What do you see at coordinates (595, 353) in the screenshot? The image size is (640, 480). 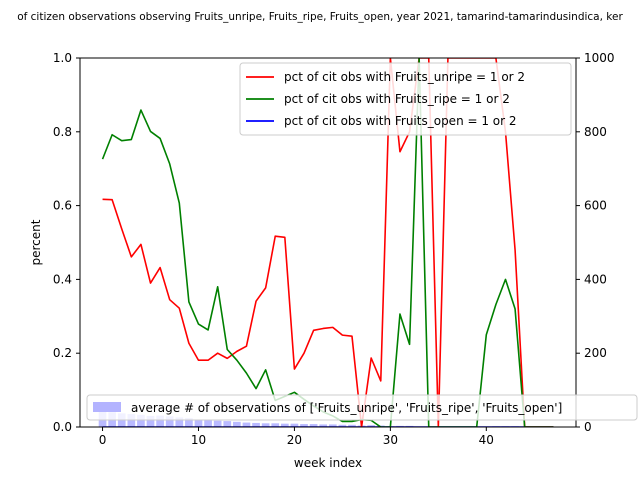 I see `y2-tick-label: 200` at bounding box center [595, 353].